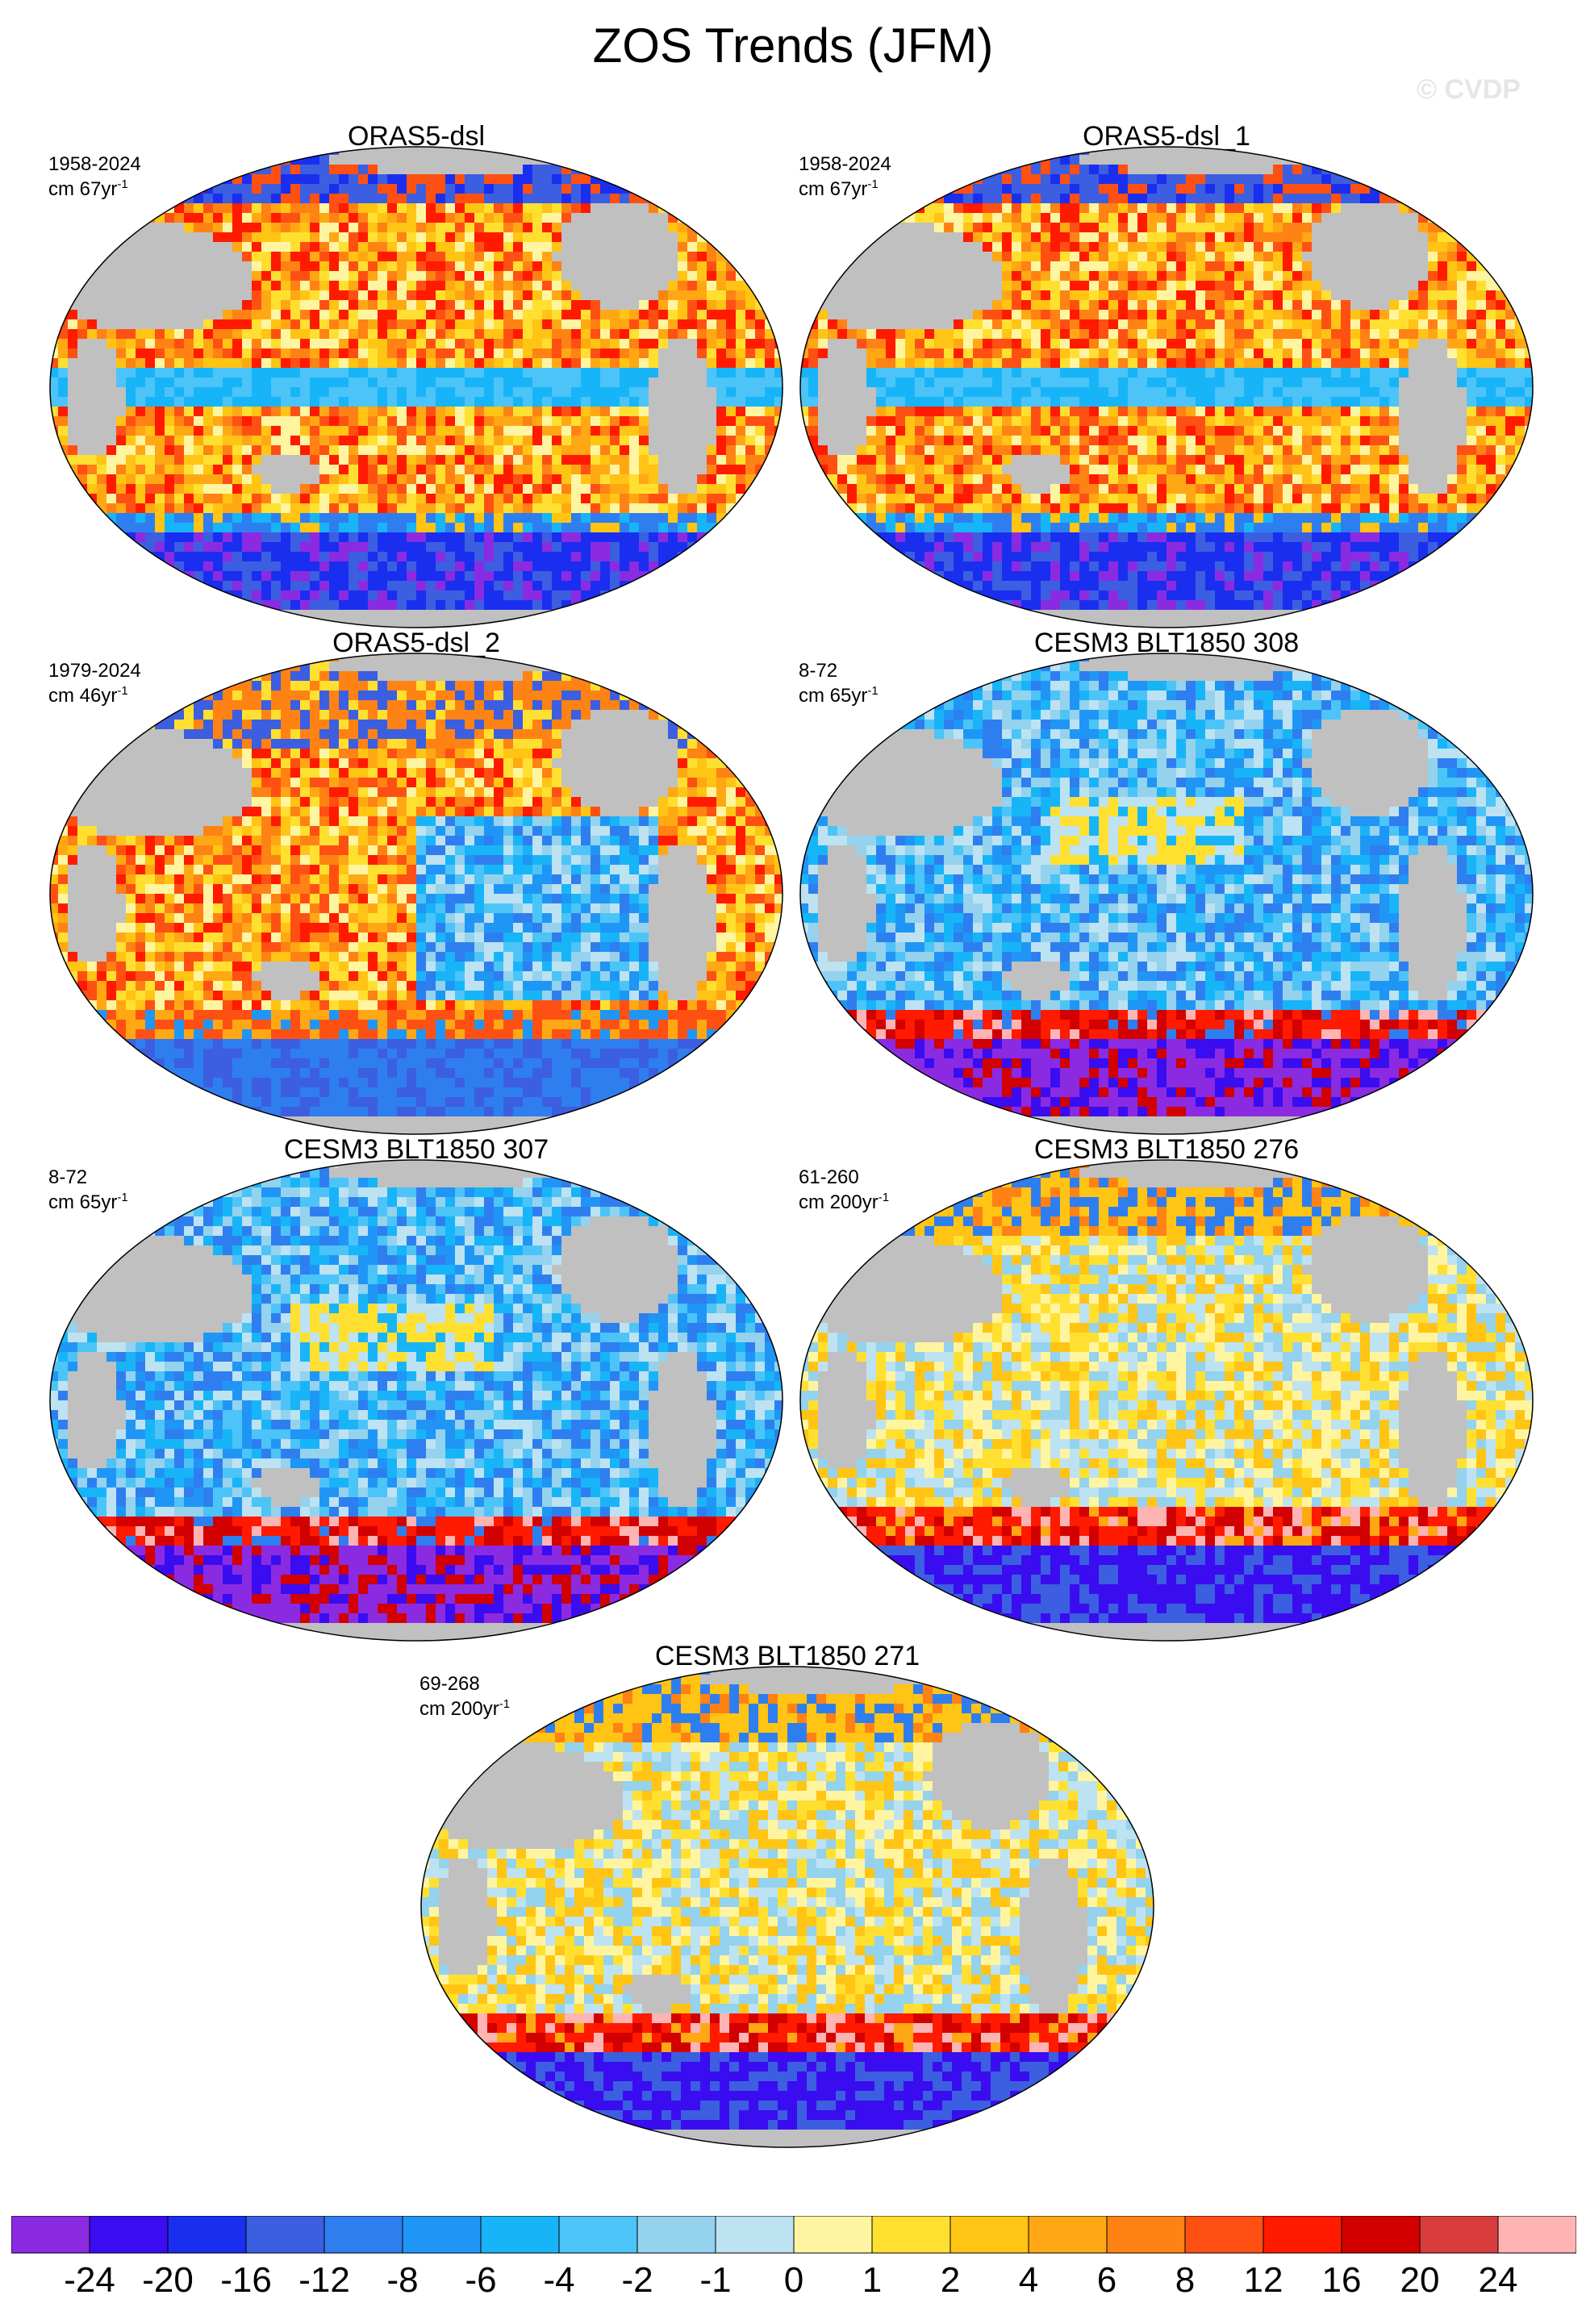 This screenshot has height=2324, width=1586. I want to click on colorbar-label: -4, so click(559, 2280).